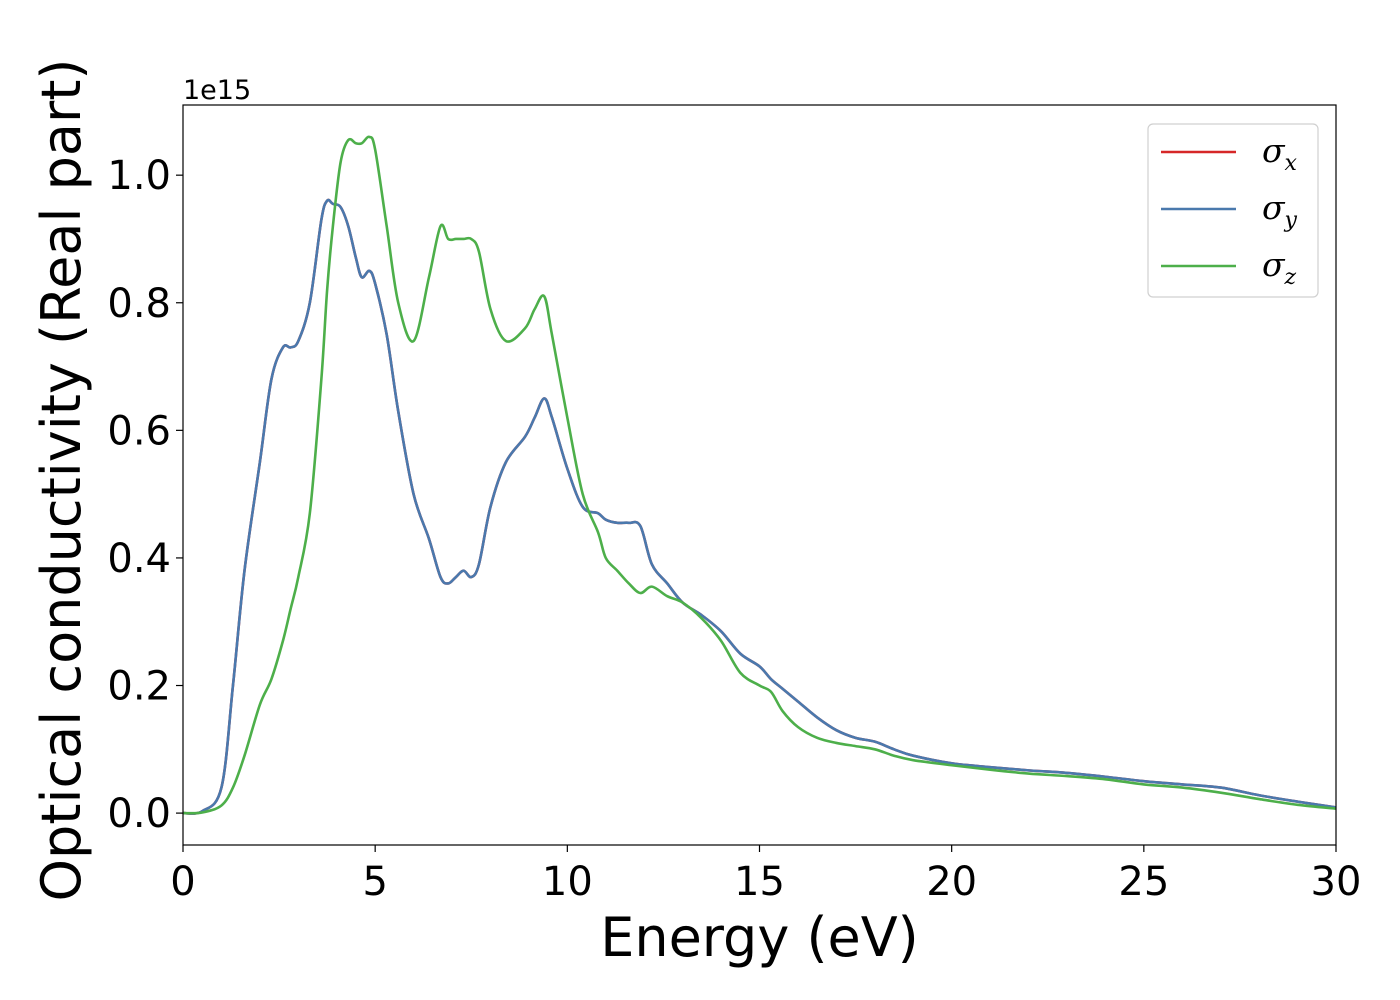  Describe the element at coordinates (1143, 882) in the screenshot. I see `x-tick-label: 25` at that location.